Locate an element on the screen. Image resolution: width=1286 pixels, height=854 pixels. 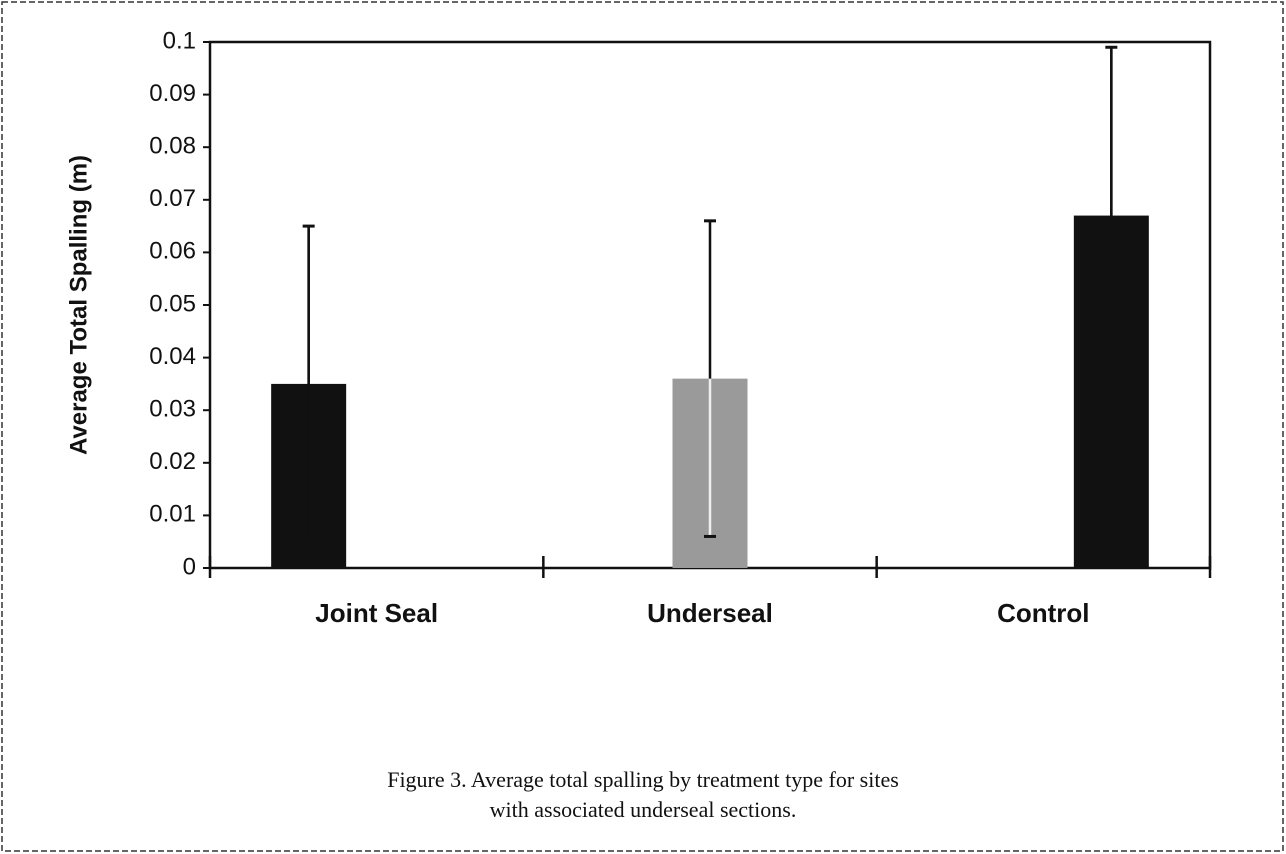
y-tick-label: 0.03 is located at coordinates (172, 409).